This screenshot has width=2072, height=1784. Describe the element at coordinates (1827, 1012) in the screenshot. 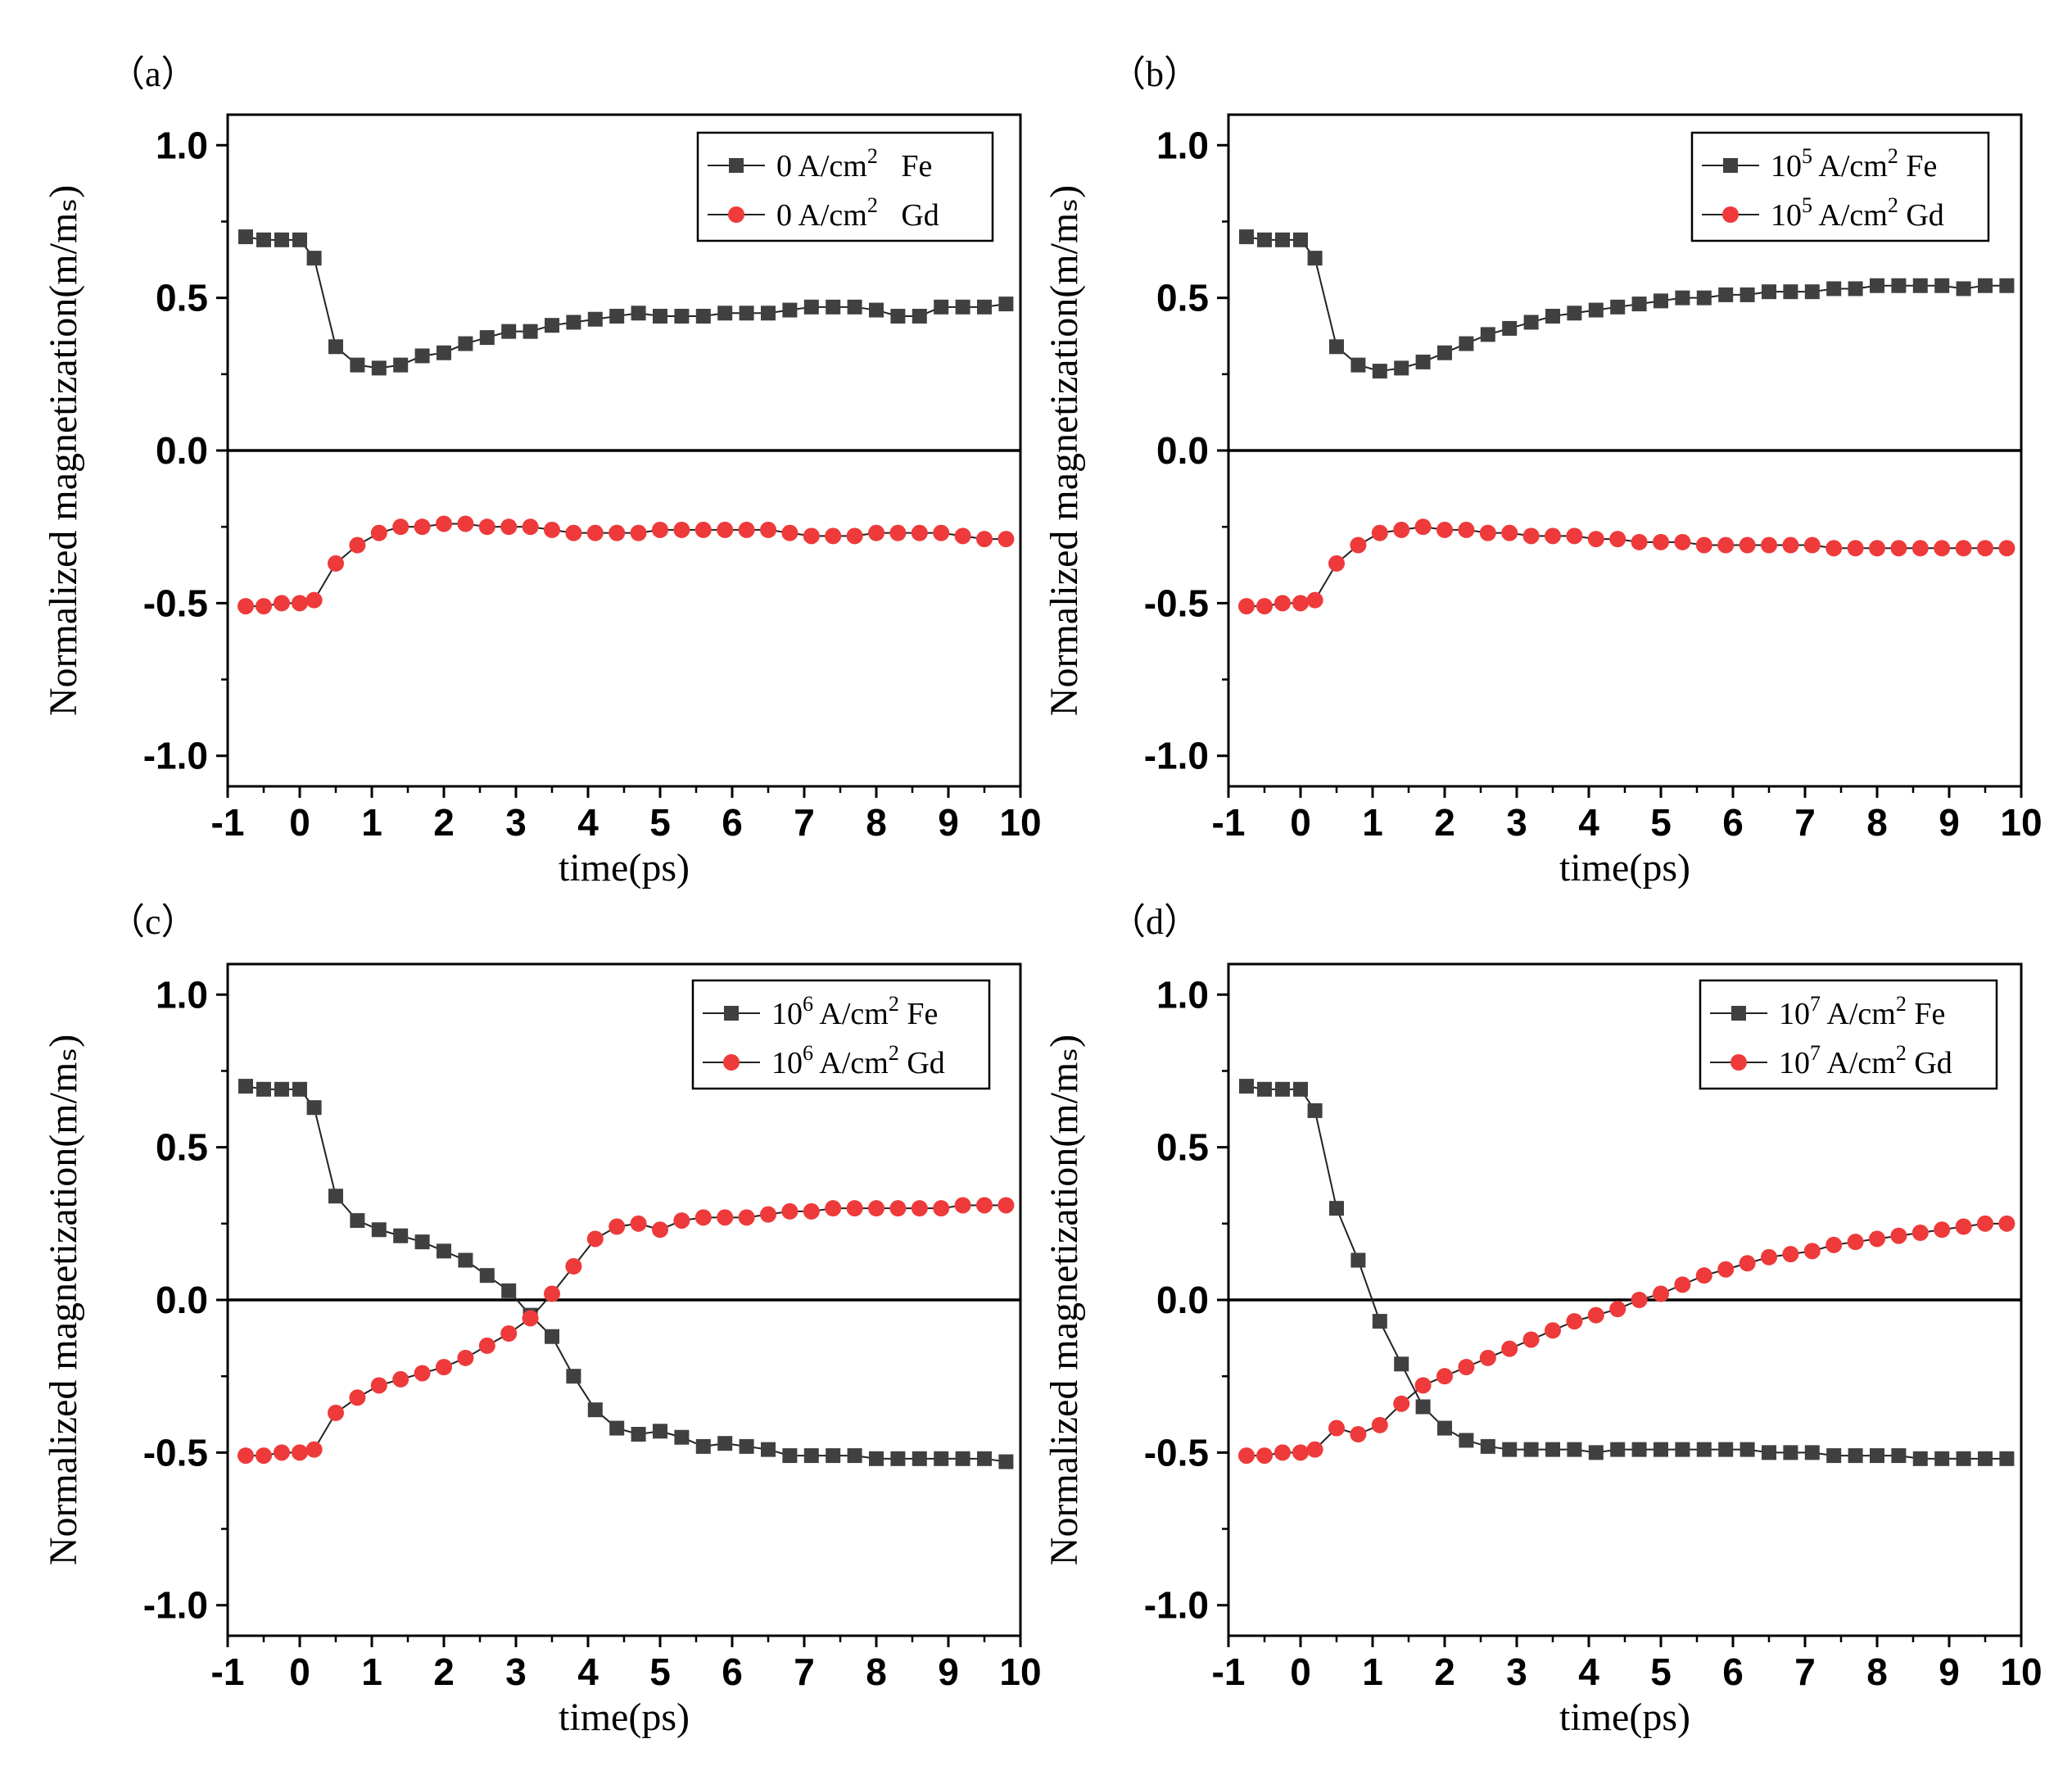

I see `legend-item-fe: 107 A/cm2 Fe` at that location.